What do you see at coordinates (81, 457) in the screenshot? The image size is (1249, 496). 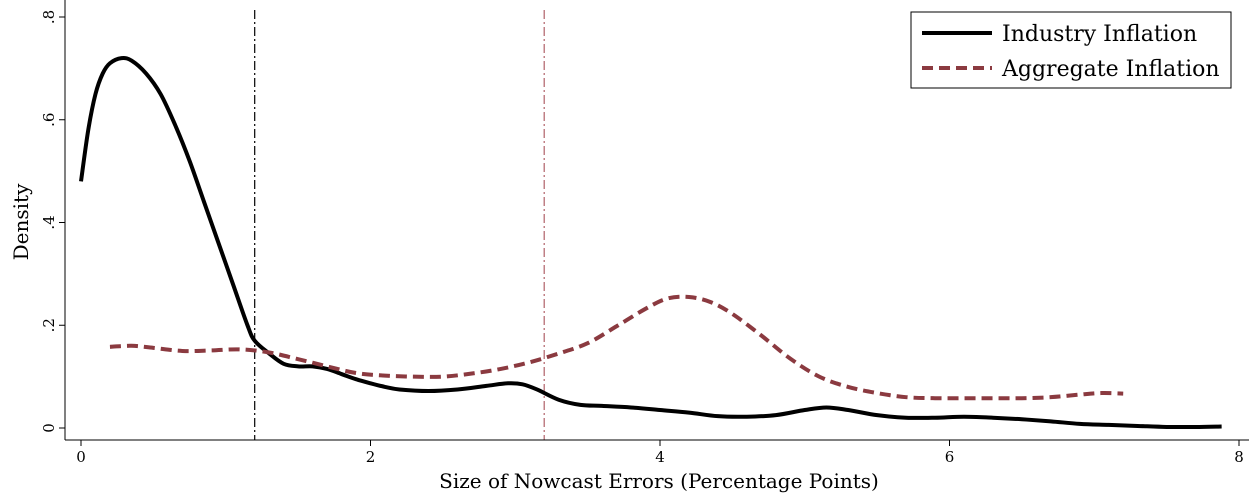 I see `x-tick-label: 0` at bounding box center [81, 457].